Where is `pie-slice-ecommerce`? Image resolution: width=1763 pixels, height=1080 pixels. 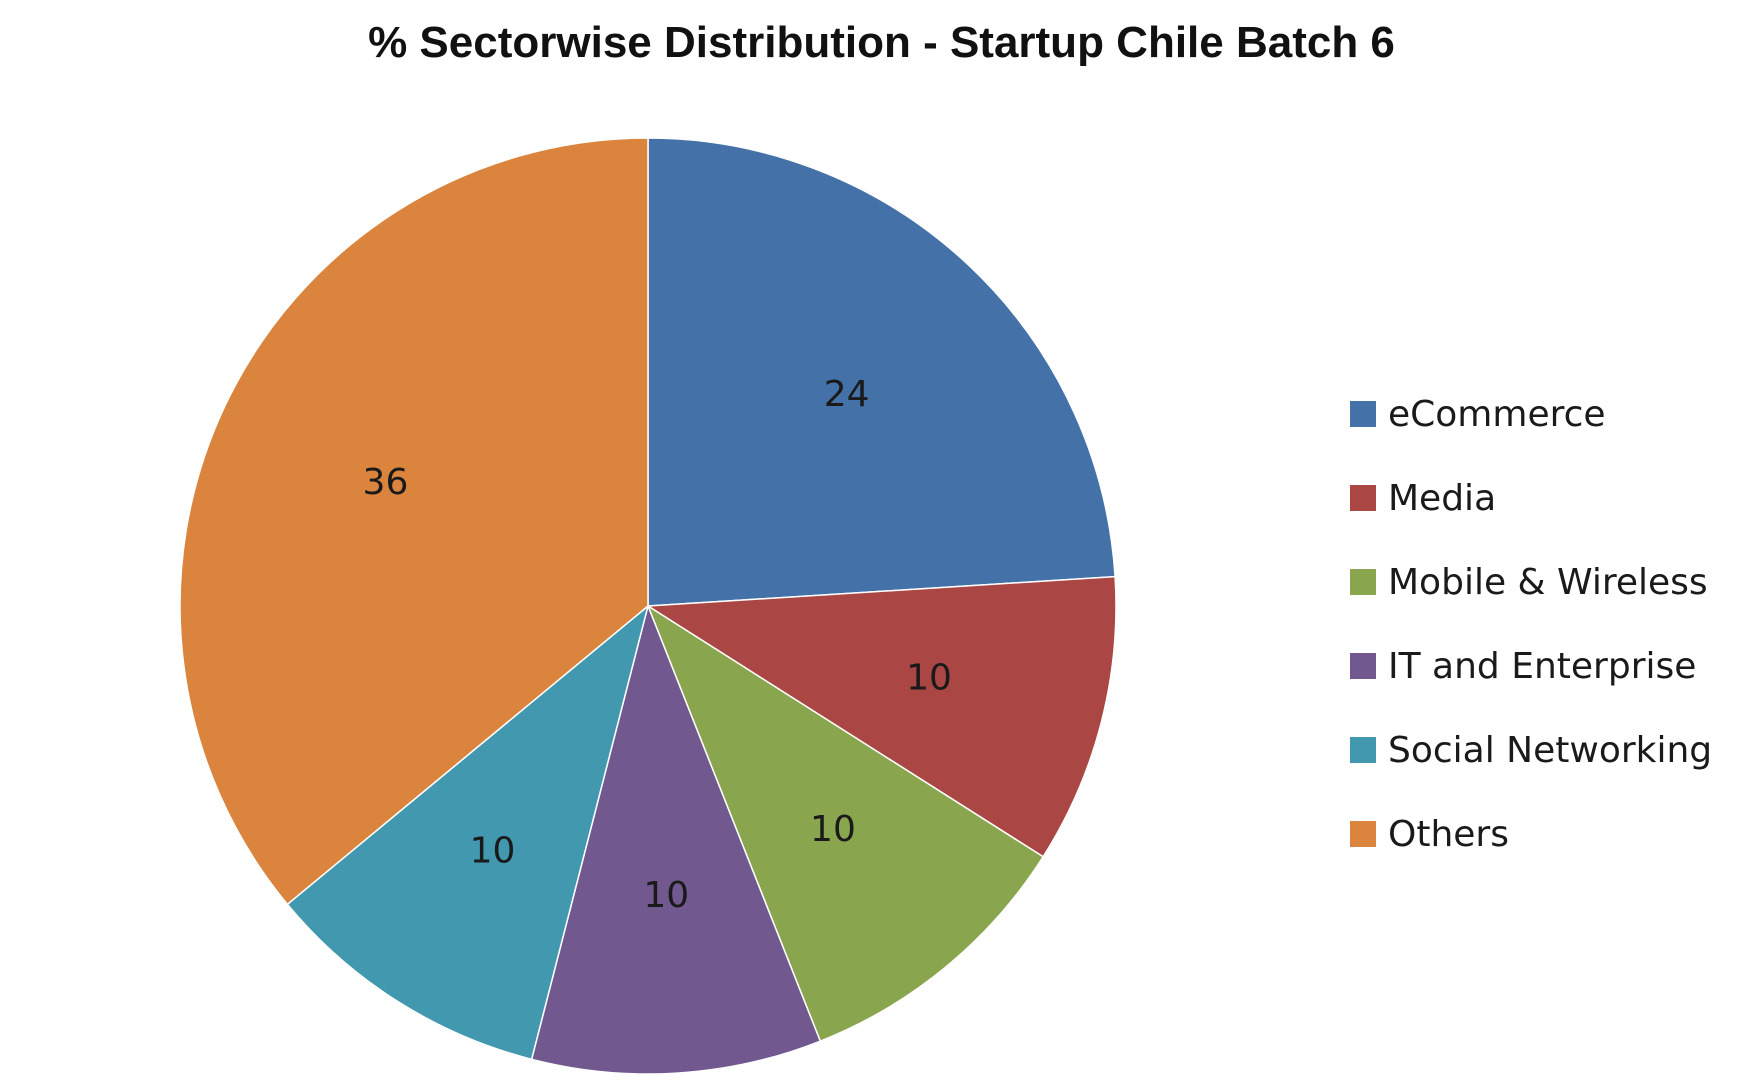 pie-slice-ecommerce is located at coordinates (881, 372).